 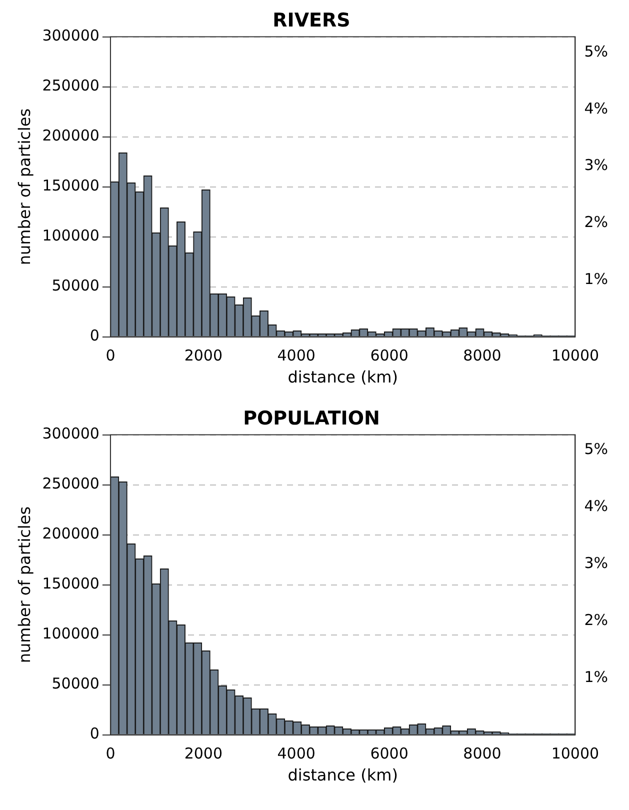 What do you see at coordinates (311, 20) in the screenshot?
I see `chart-title: RIVERS` at bounding box center [311, 20].